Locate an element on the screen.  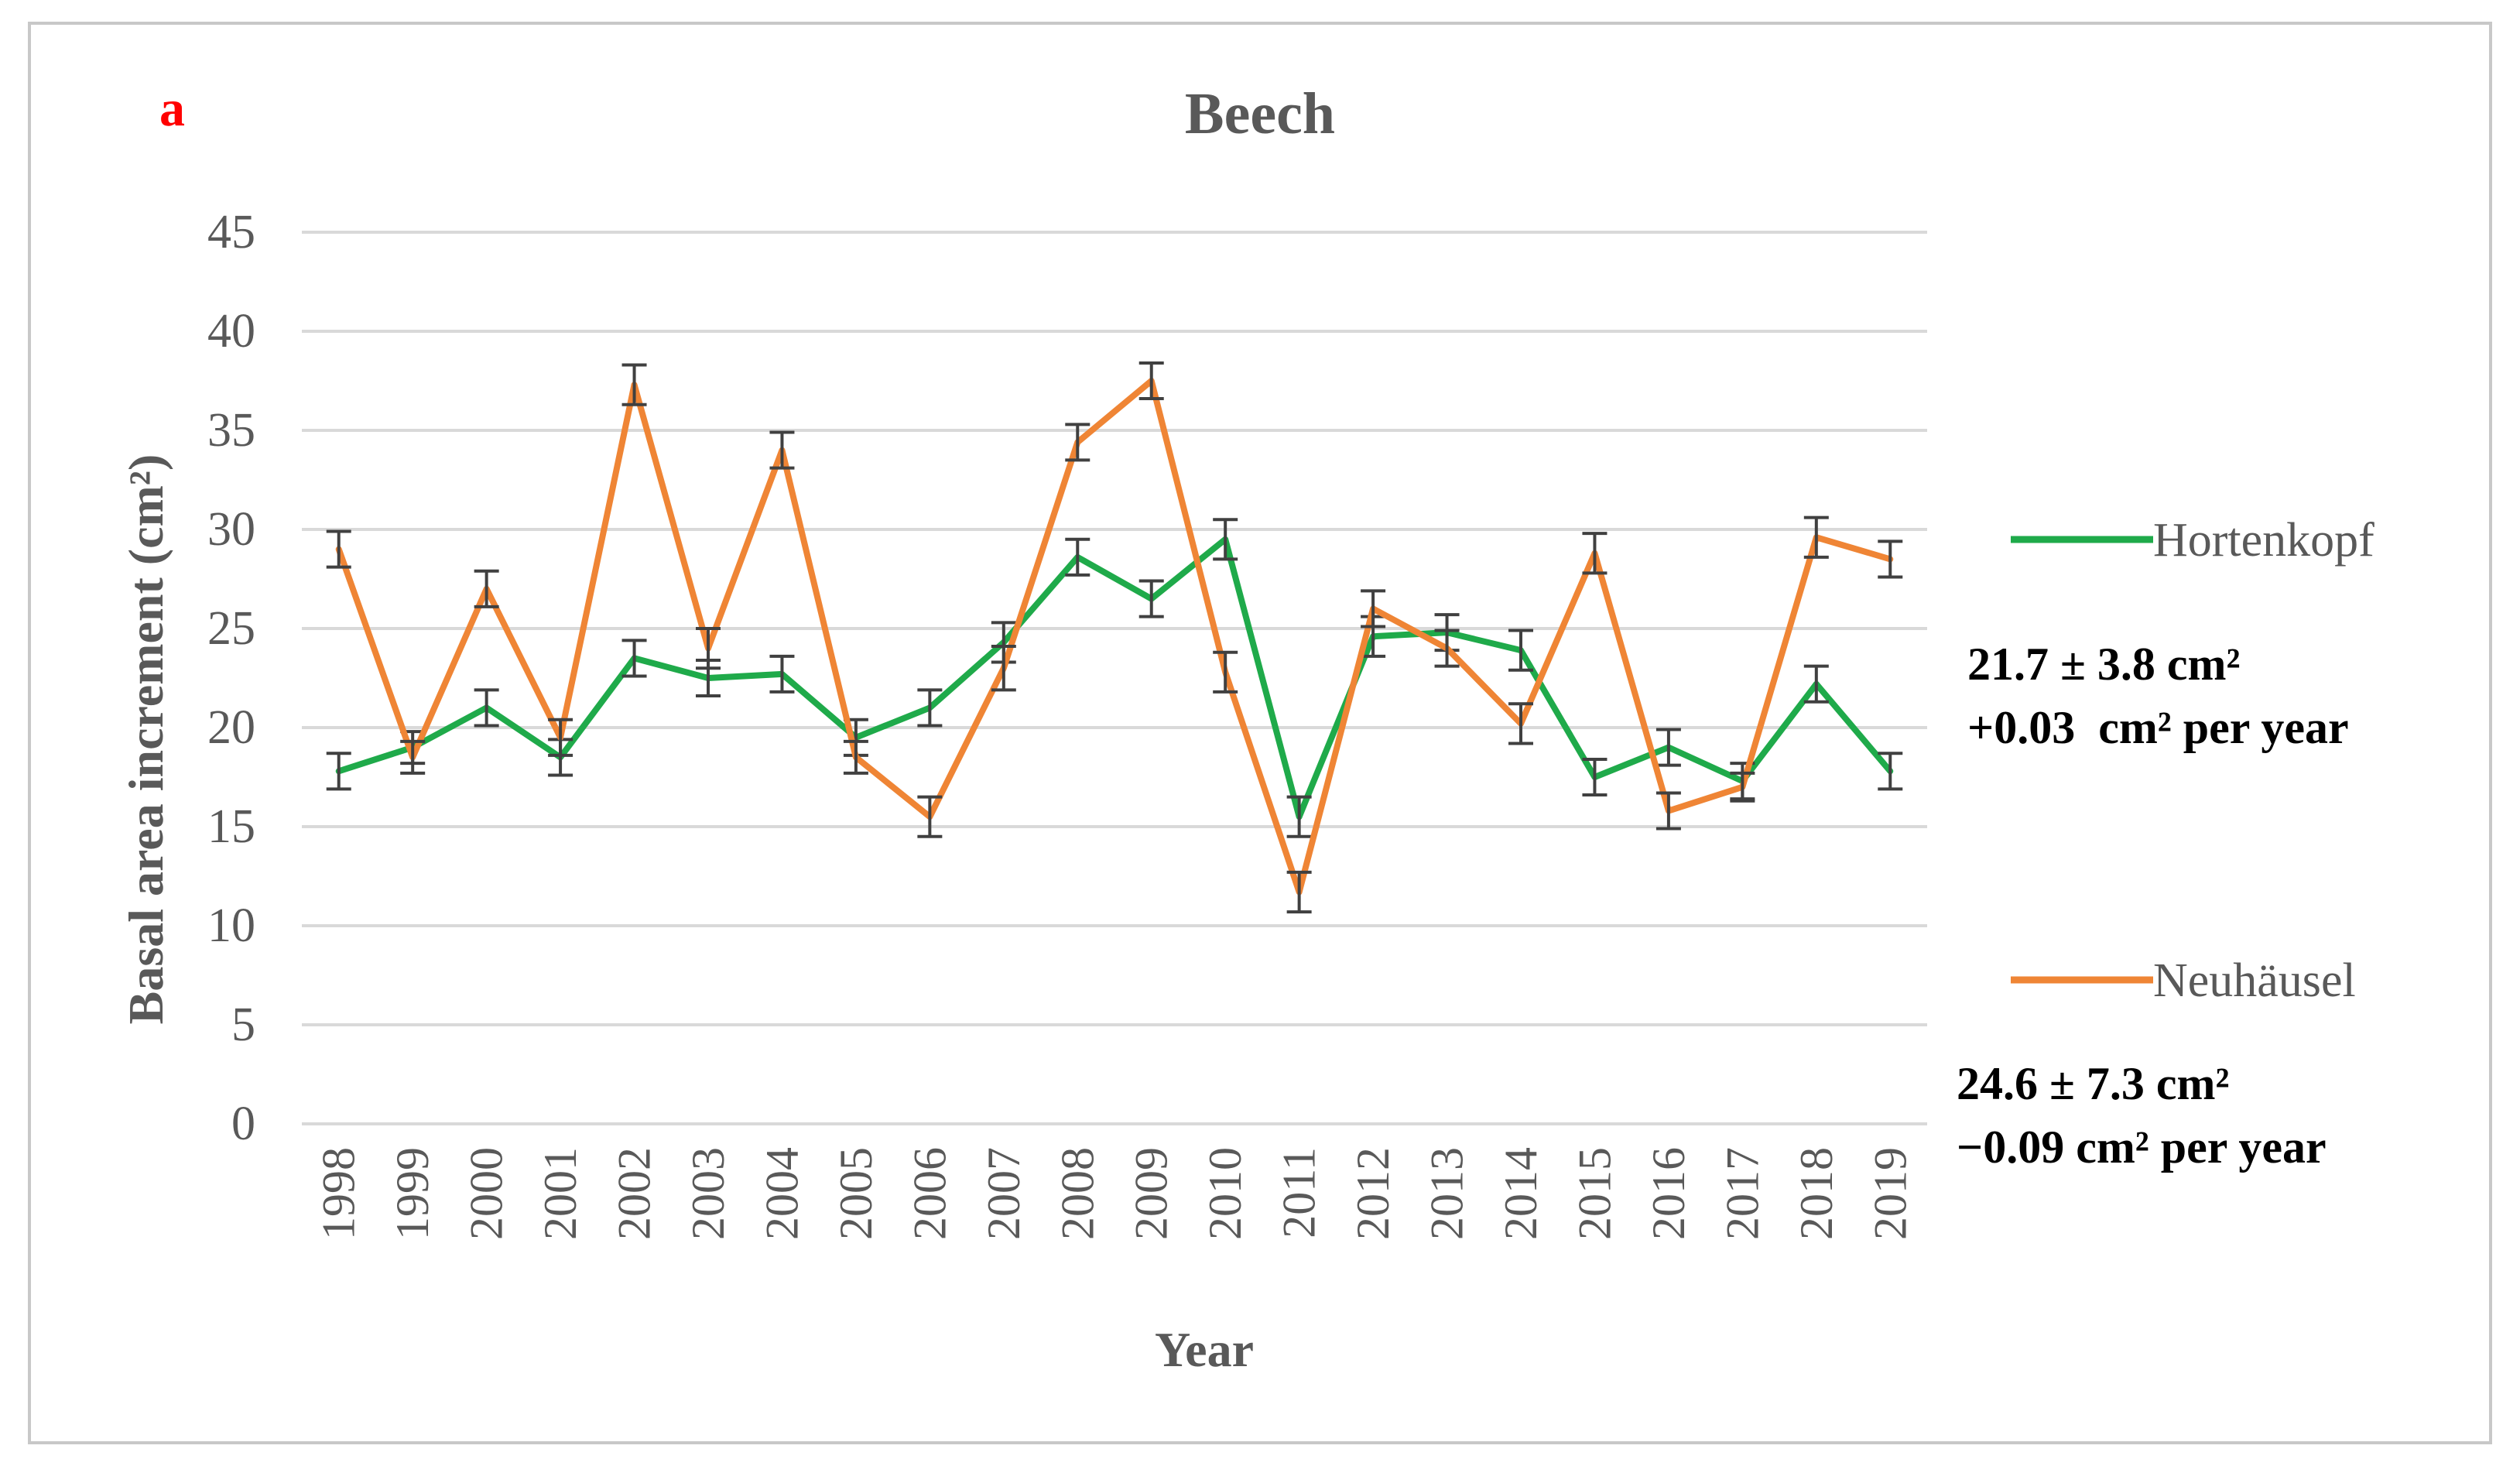
x-tick-label: 2006 is located at coordinates (930, 1193).